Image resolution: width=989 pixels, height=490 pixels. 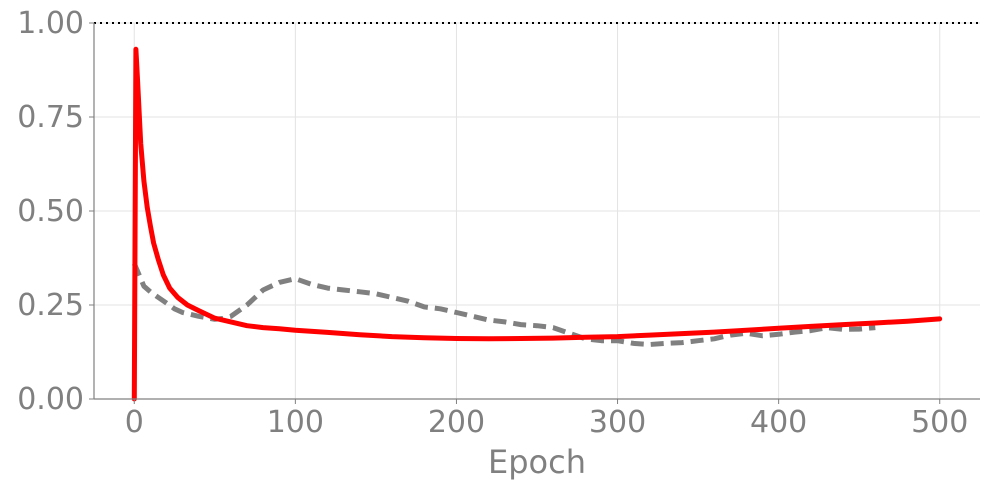 I want to click on y-tick-label-3: 0.75, so click(x=50, y=117).